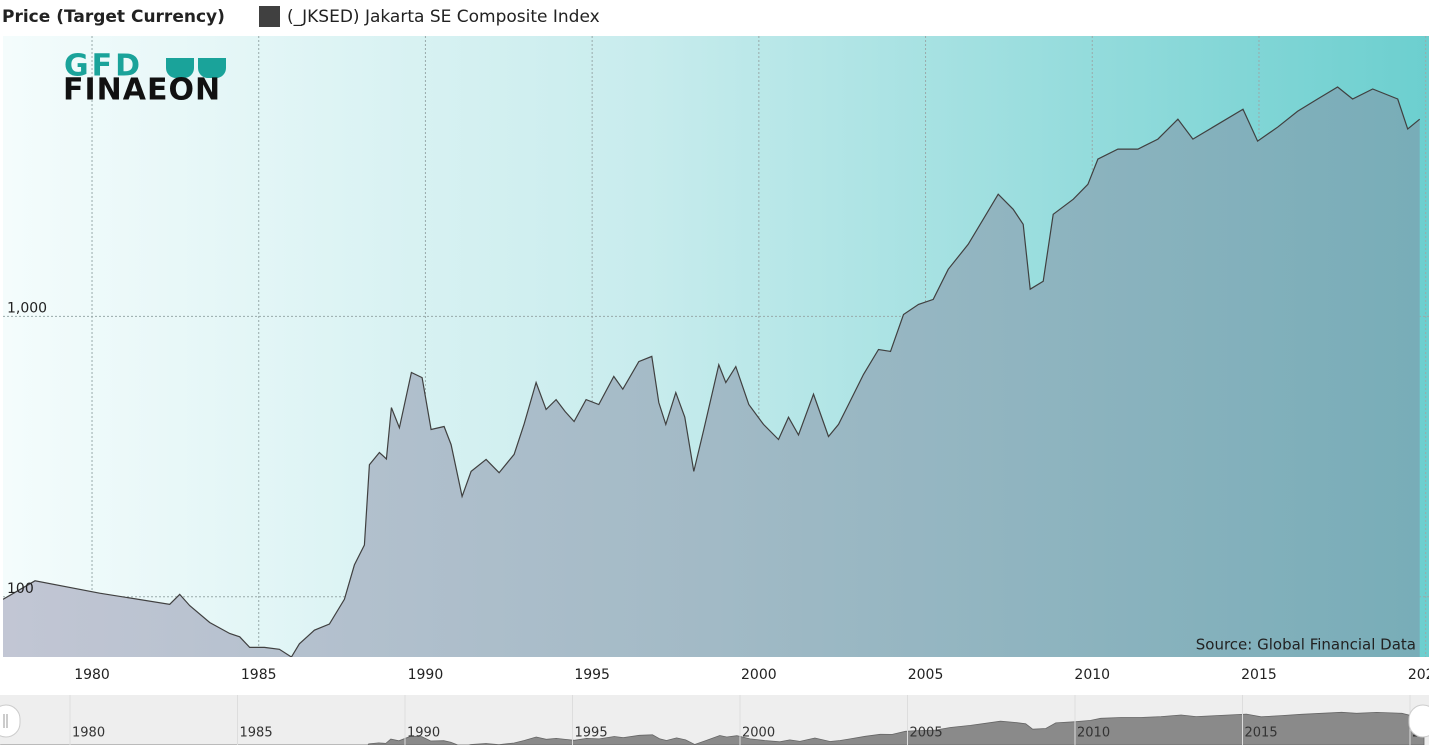  I want to click on x-tick-label: 2005, so click(926, 675).